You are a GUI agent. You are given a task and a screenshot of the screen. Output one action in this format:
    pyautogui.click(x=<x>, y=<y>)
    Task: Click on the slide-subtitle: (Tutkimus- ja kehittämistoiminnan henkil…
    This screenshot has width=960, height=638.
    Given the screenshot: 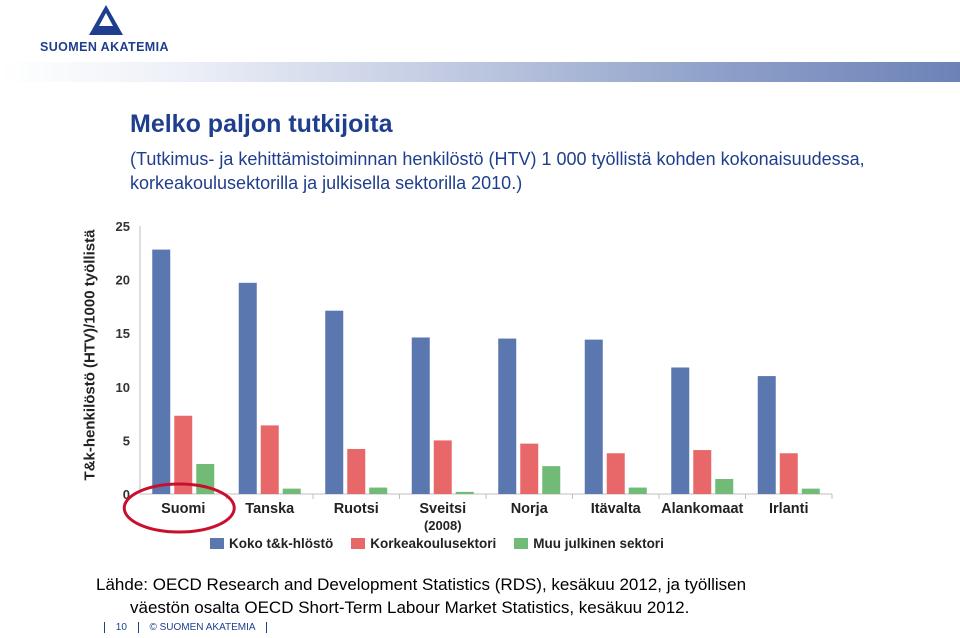 What is the action you would take?
    pyautogui.click(x=497, y=171)
    